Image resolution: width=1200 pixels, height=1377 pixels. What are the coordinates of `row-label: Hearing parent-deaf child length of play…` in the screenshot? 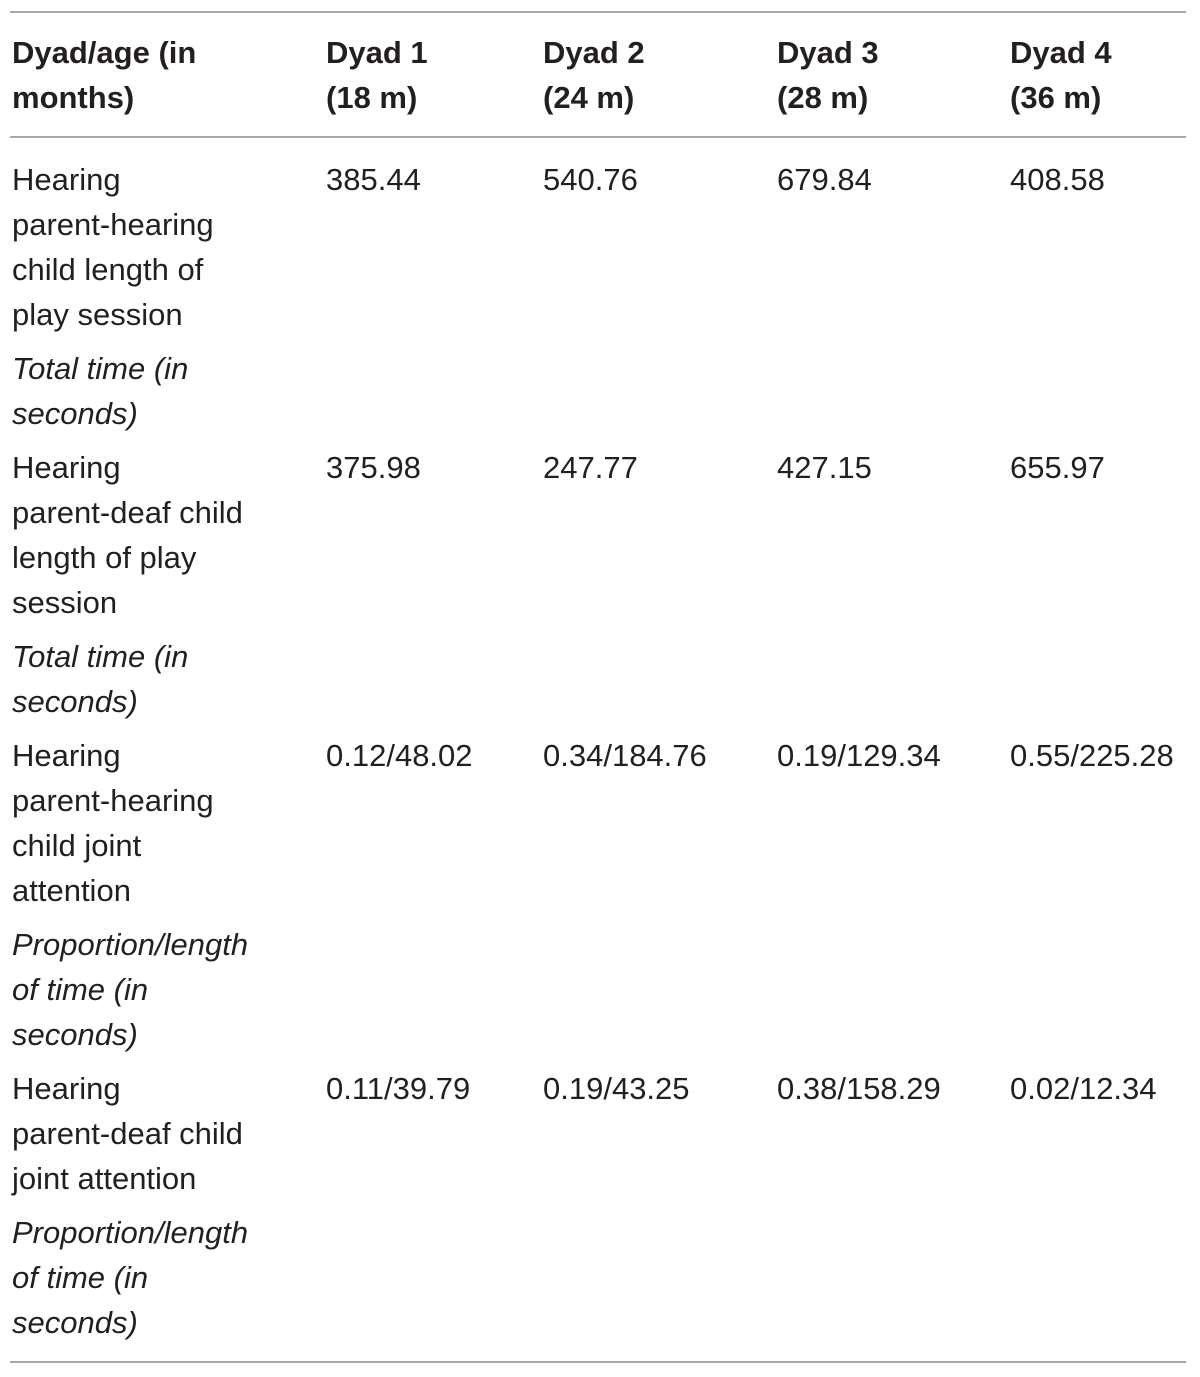 It's located at (127, 535).